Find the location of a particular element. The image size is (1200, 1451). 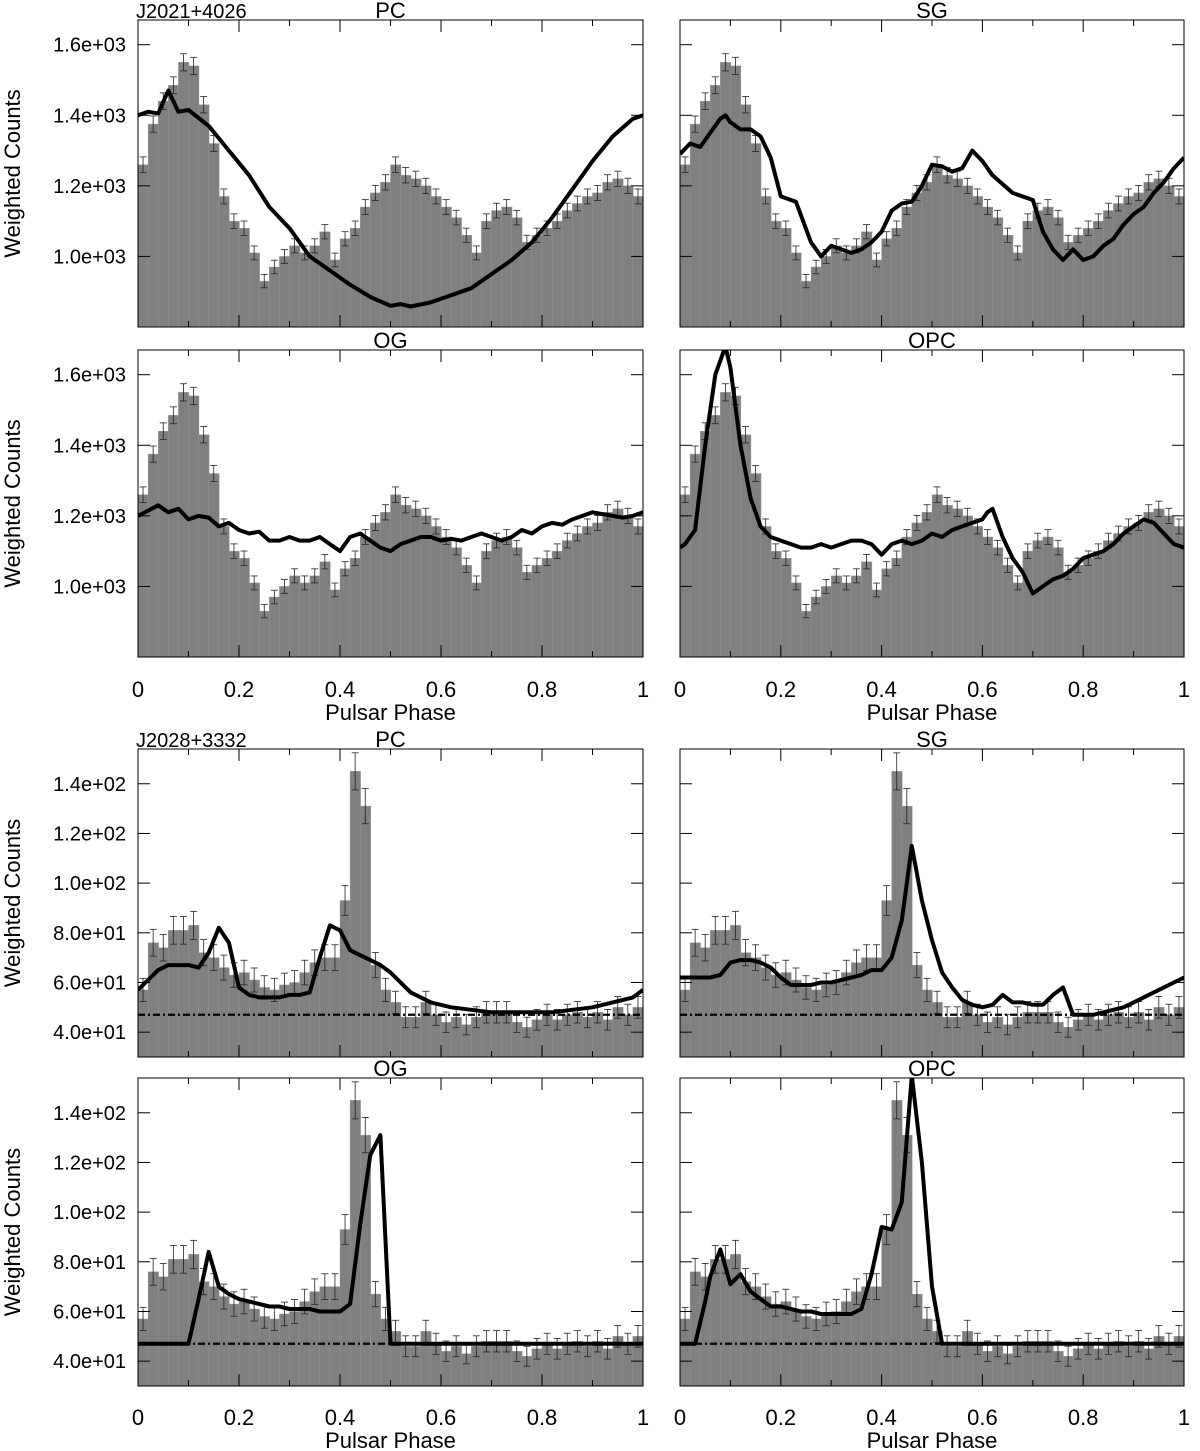

panel-1-sg: SG is located at coordinates (932, 892).